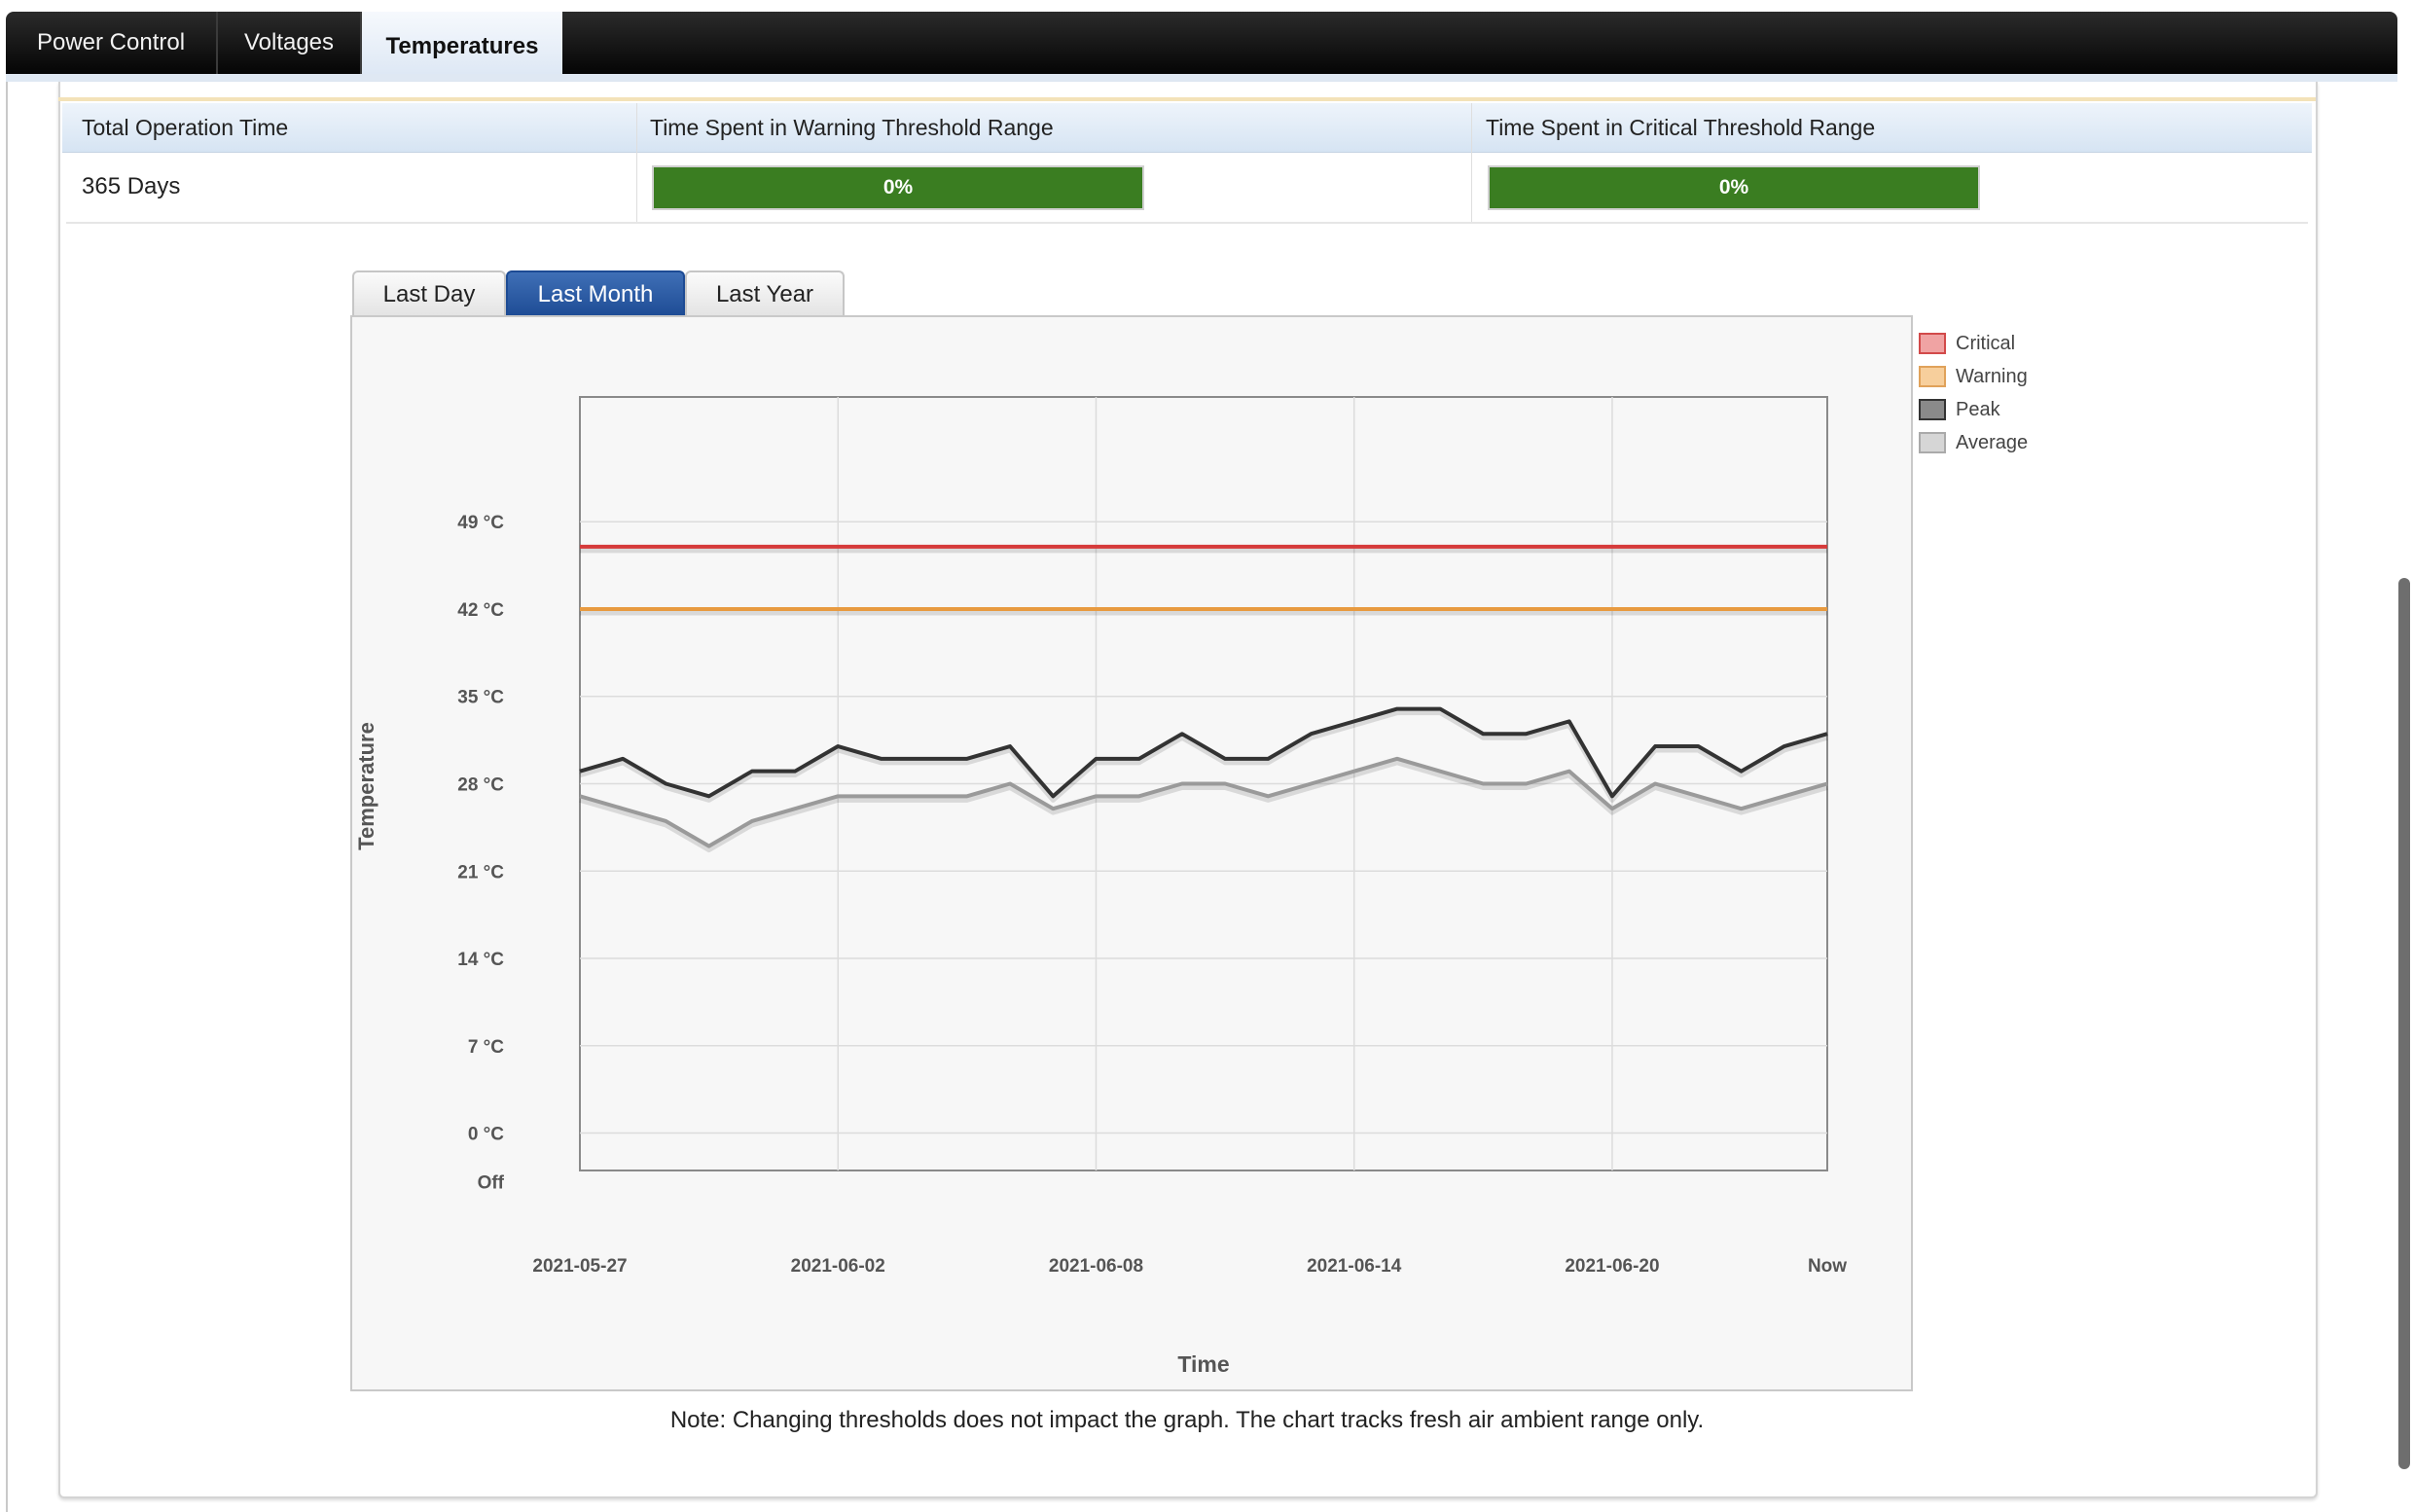  What do you see at coordinates (480, 610) in the screenshot?
I see `y-tick-label: 42 °C` at bounding box center [480, 610].